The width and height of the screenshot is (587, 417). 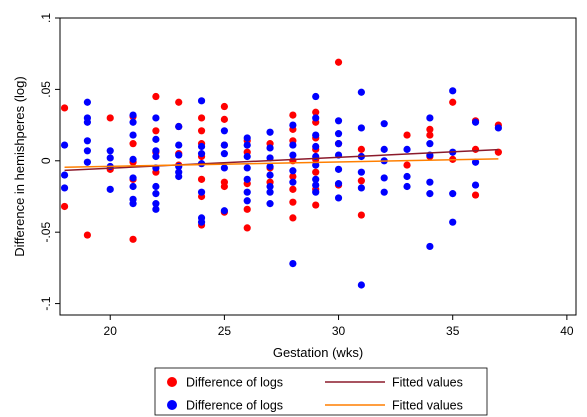 I want to click on y-axis: .1 .05 0 -.05 -.1, so click(x=49, y=162).